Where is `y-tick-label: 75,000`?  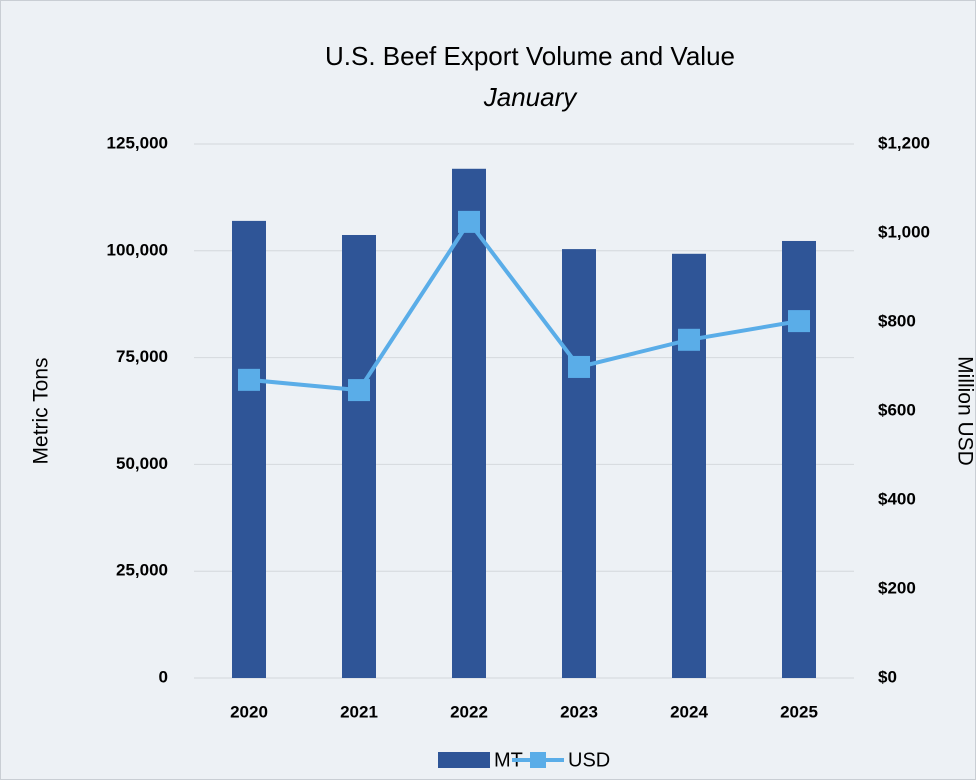 y-tick-label: 75,000 is located at coordinates (142, 356).